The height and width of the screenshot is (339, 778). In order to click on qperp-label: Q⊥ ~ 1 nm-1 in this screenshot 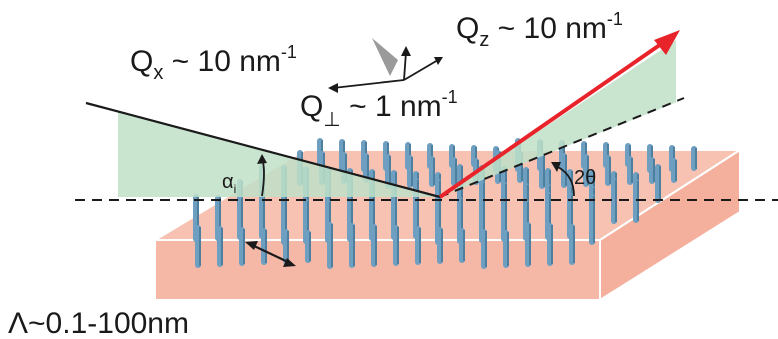, I will do `click(379, 109)`.